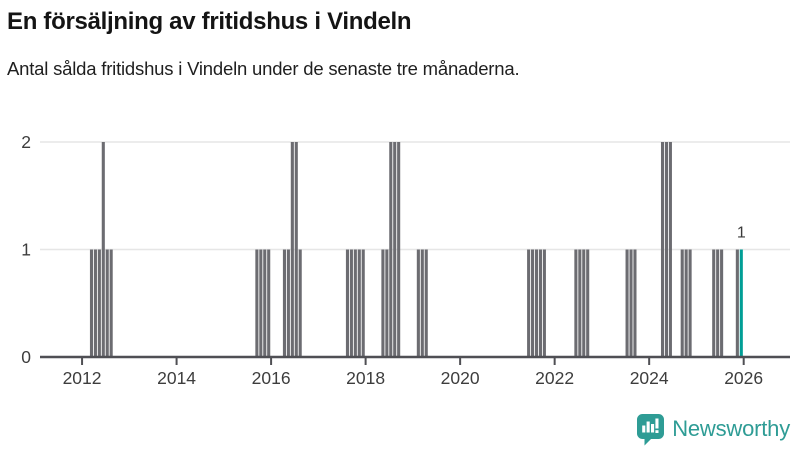 This screenshot has width=800, height=450. Describe the element at coordinates (743, 378) in the screenshot. I see `x-tick-label: 2026` at that location.